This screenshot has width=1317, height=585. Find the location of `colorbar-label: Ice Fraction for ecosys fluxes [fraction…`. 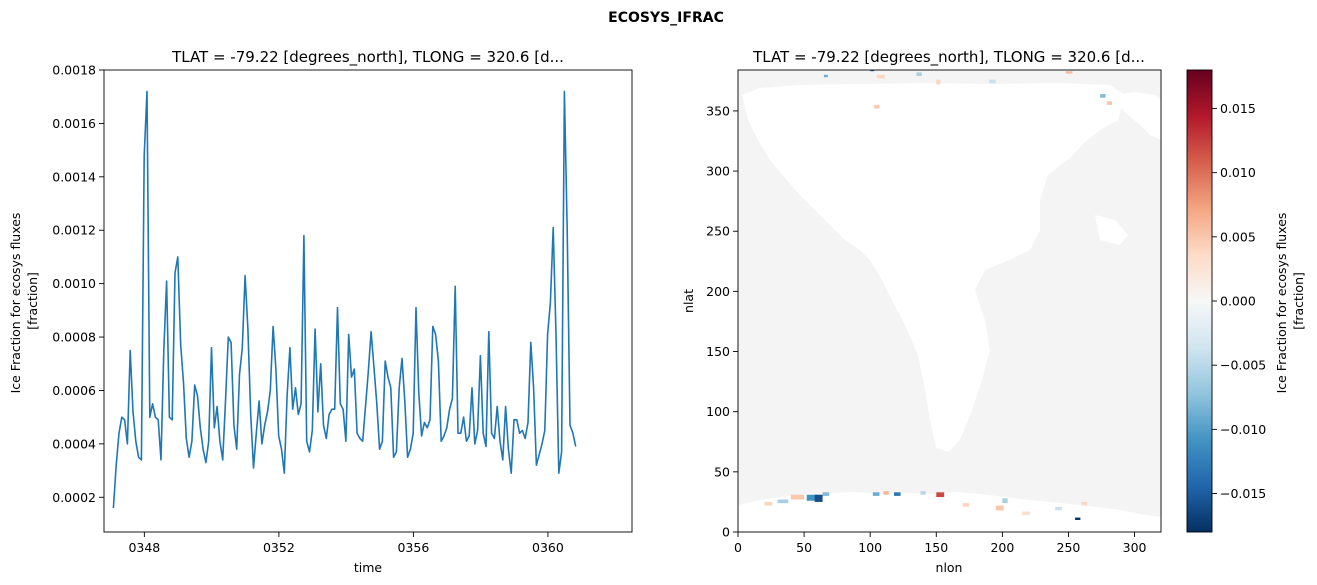

colorbar-label: Ice Fraction for ecosys fluxes [fraction… is located at coordinates (1290, 301).